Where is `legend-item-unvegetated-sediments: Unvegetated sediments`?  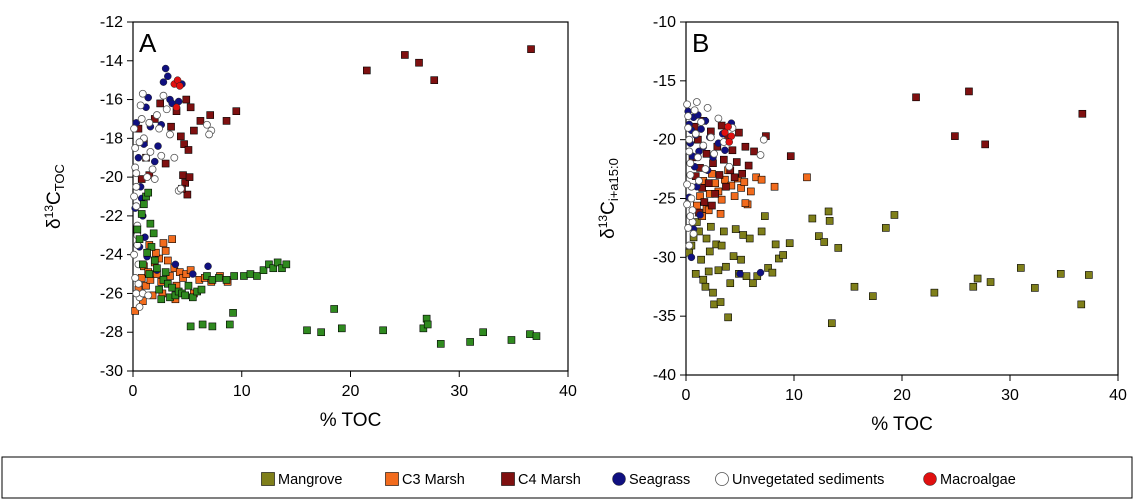
legend-item-unvegetated-sediments: Unvegetated sediments is located at coordinates (799, 480).